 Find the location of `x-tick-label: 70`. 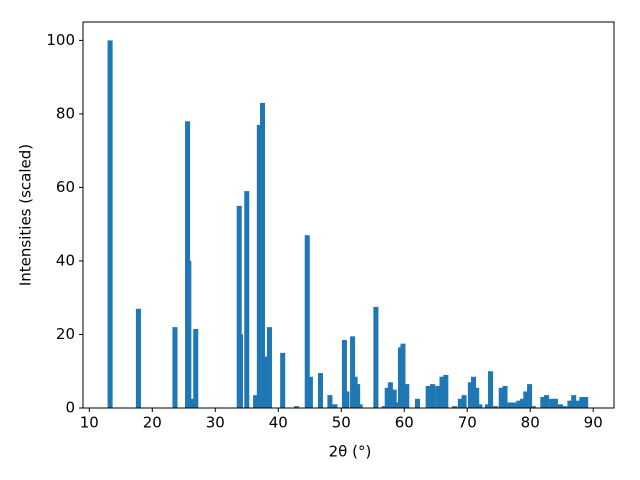

x-tick-label: 70 is located at coordinates (467, 423).